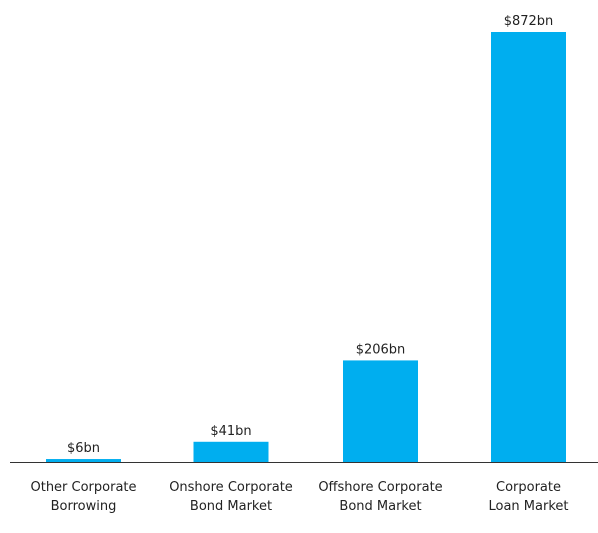 Image resolution: width=598 pixels, height=533 pixels. I want to click on category-label-1-line-0: Onshore Corporate, so click(231, 487).